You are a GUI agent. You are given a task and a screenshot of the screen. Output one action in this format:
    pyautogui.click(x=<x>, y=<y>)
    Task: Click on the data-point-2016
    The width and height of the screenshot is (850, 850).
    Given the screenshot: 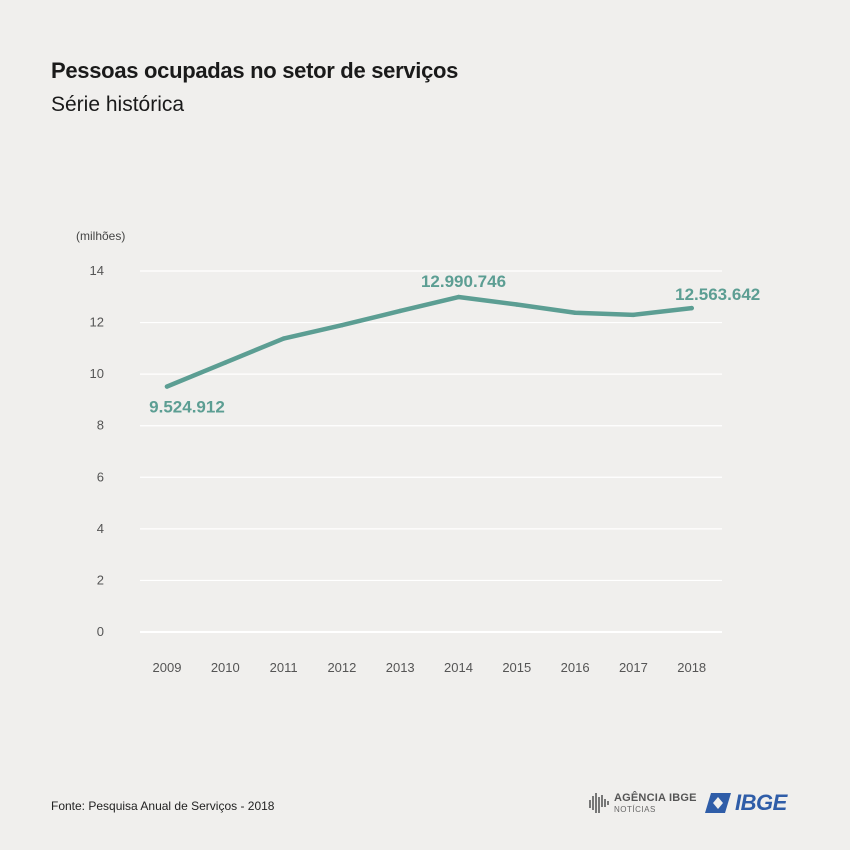 What is the action you would take?
    pyautogui.click(x=575, y=312)
    